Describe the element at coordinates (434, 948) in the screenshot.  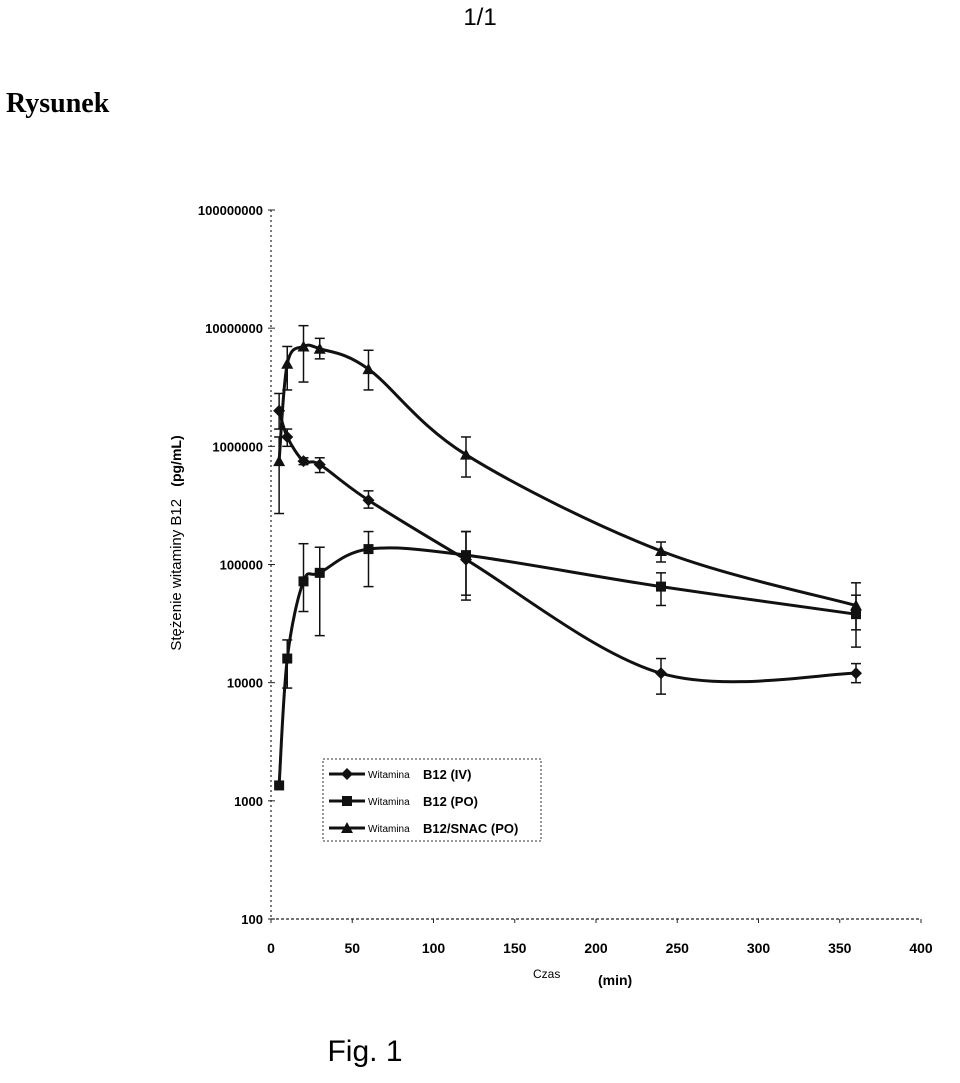
I see `x-tick-label: 100` at that location.